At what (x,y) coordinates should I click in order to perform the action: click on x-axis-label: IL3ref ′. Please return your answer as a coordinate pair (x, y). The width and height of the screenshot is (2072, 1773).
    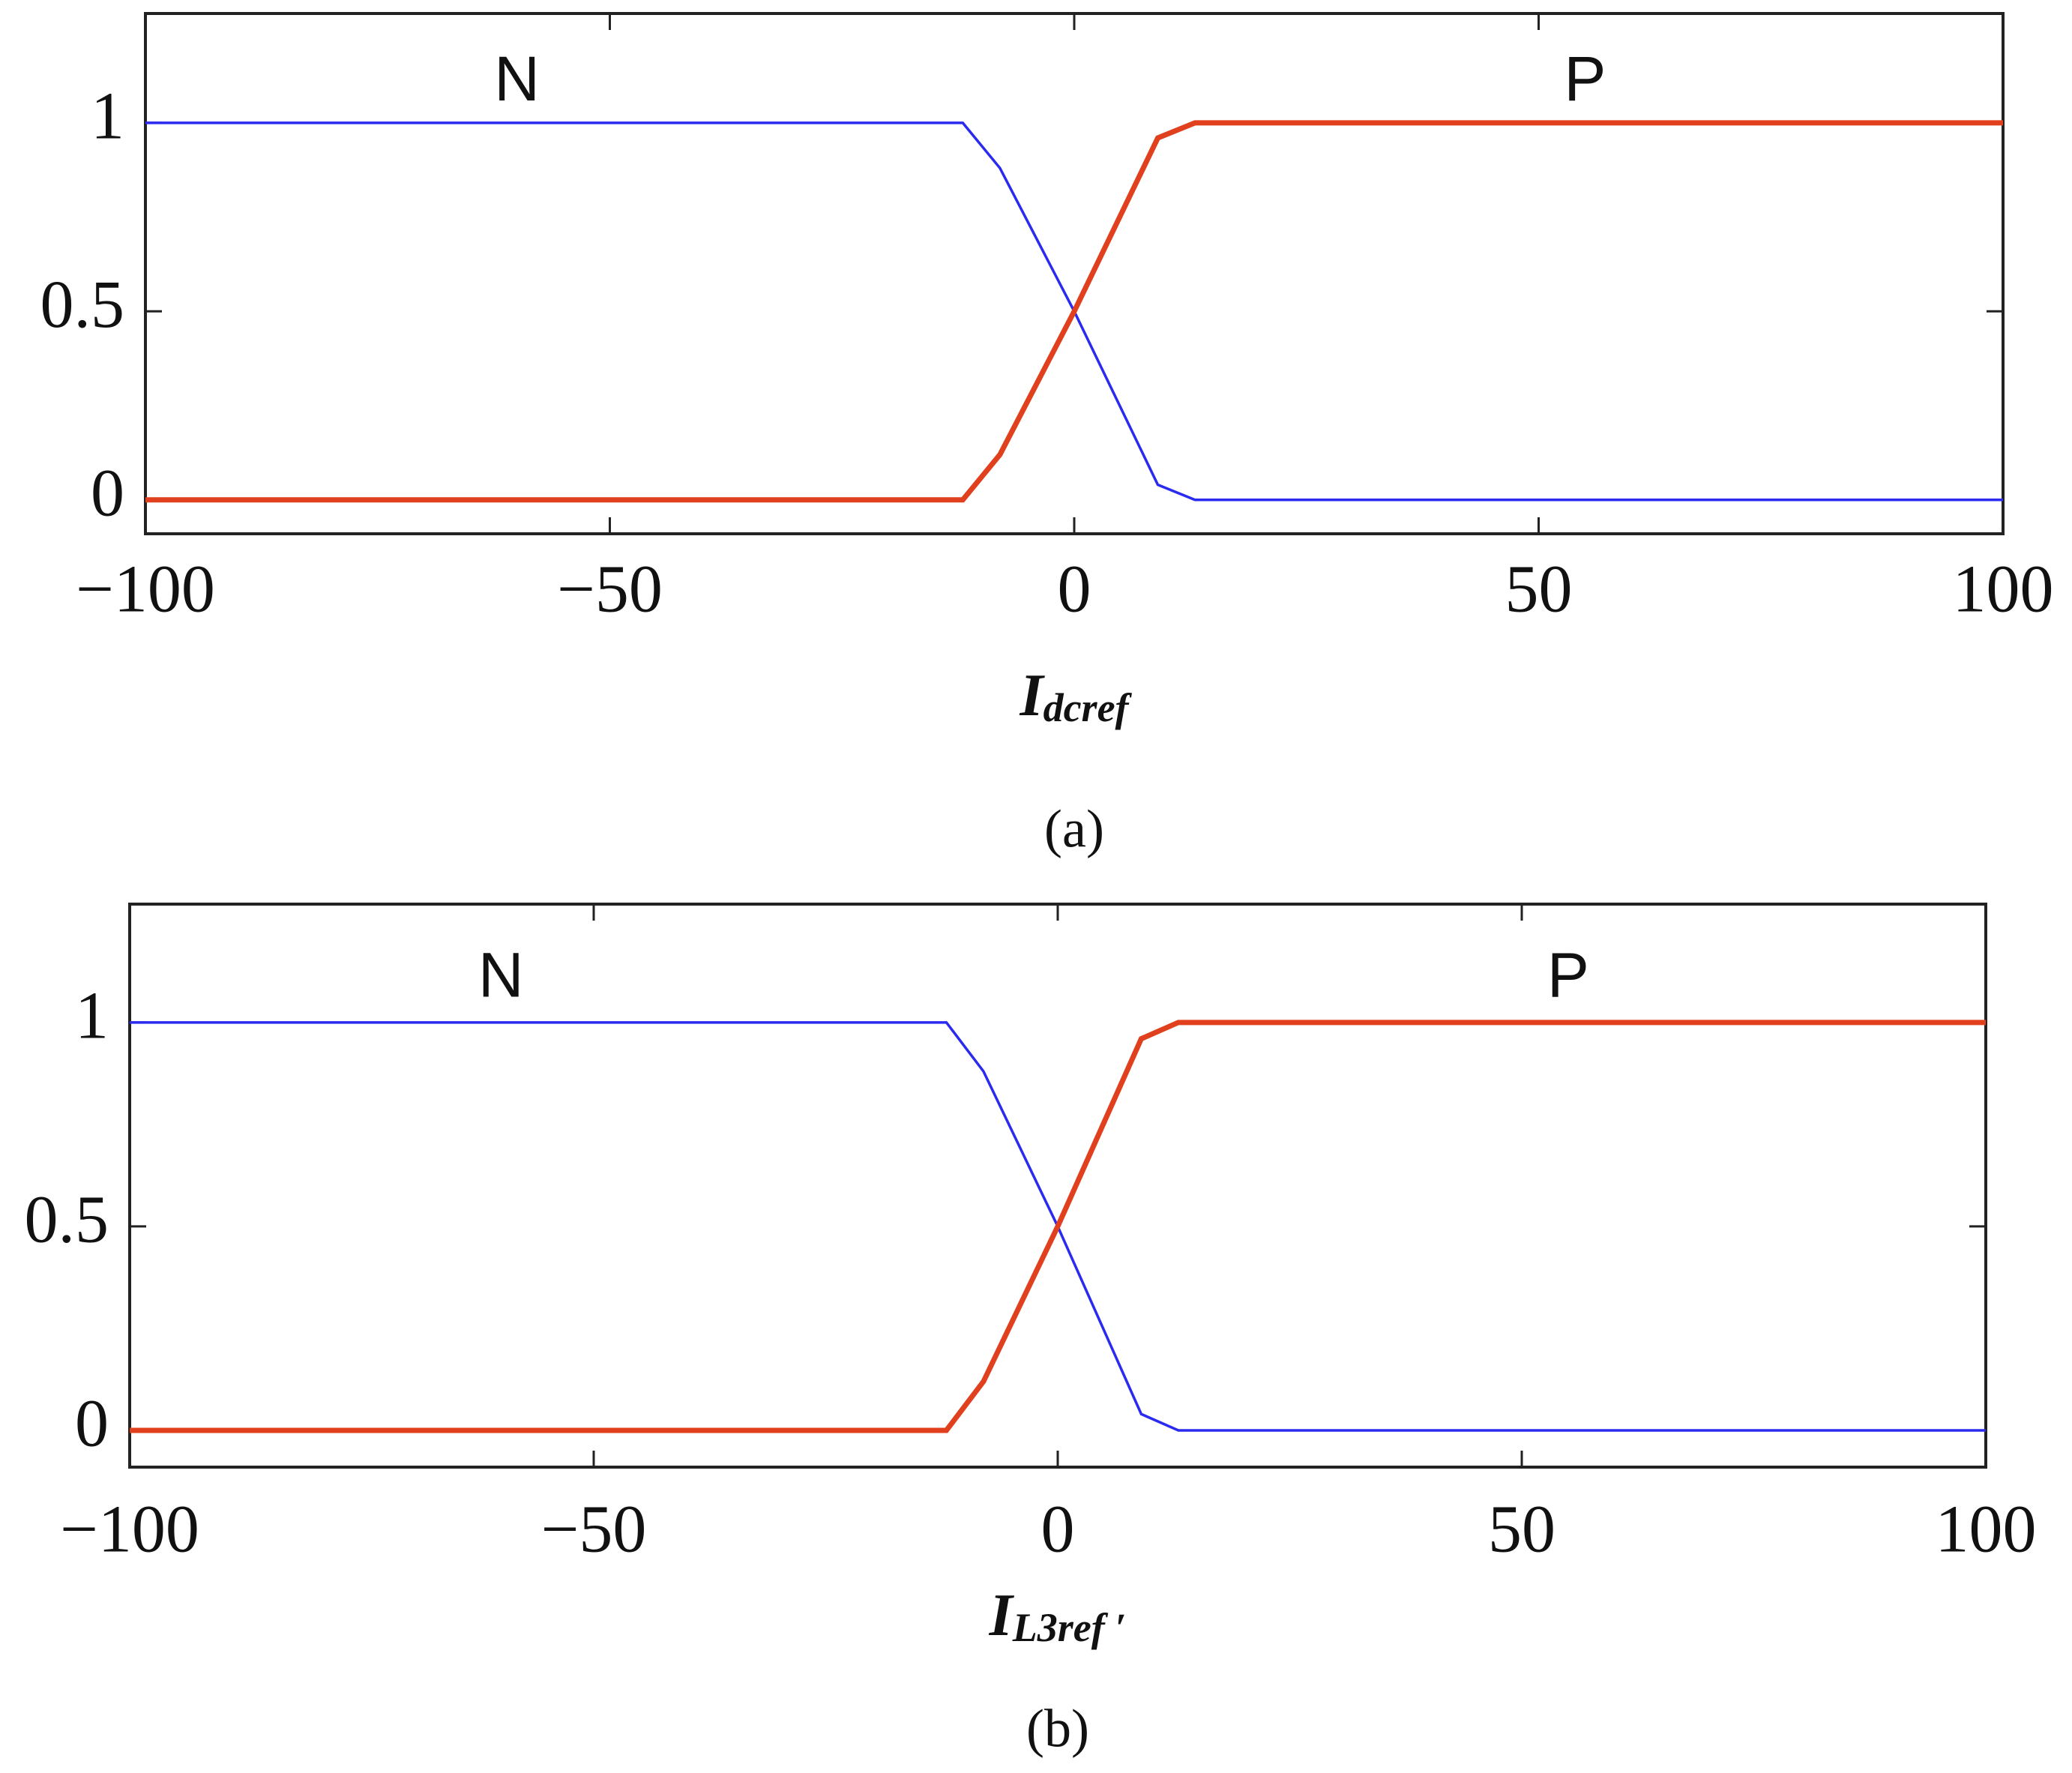
    Looking at the image, I should click on (1058, 1616).